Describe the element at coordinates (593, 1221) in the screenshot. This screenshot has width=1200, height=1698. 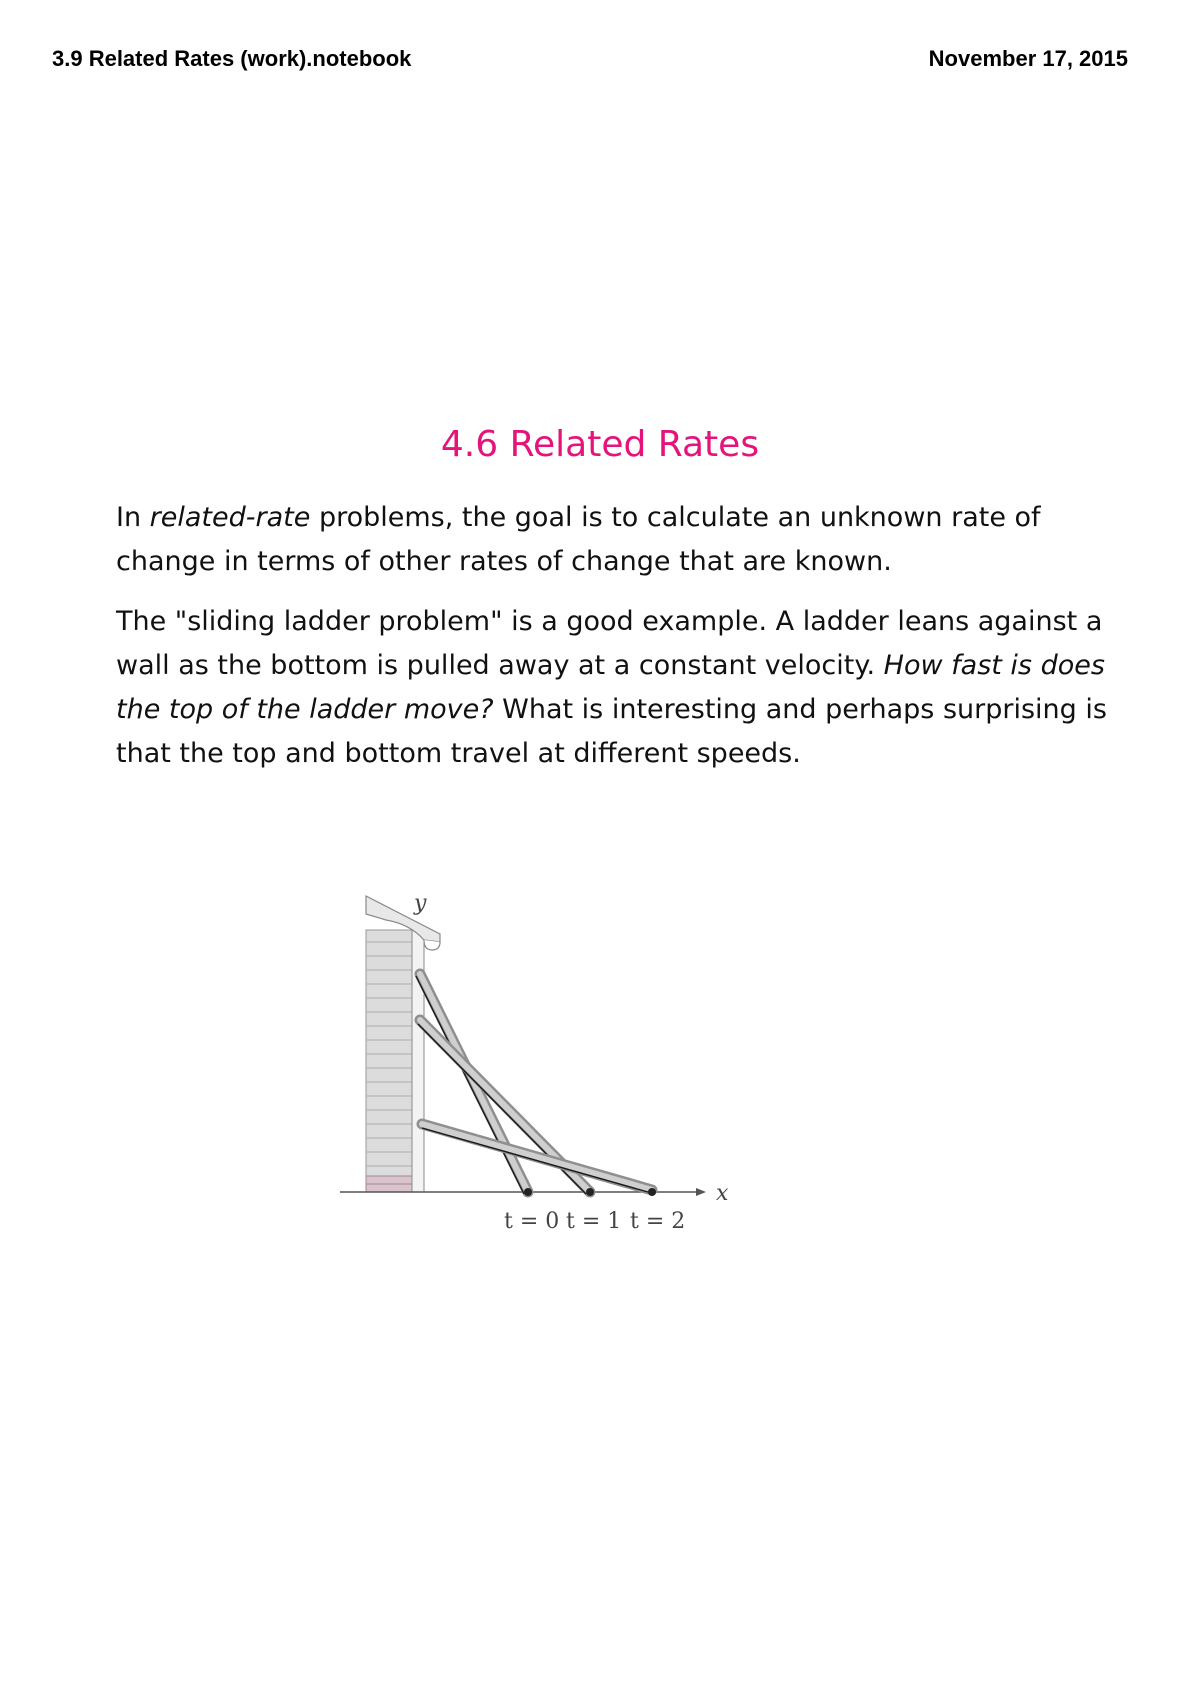
I see `time-label-t1: t = 1` at that location.